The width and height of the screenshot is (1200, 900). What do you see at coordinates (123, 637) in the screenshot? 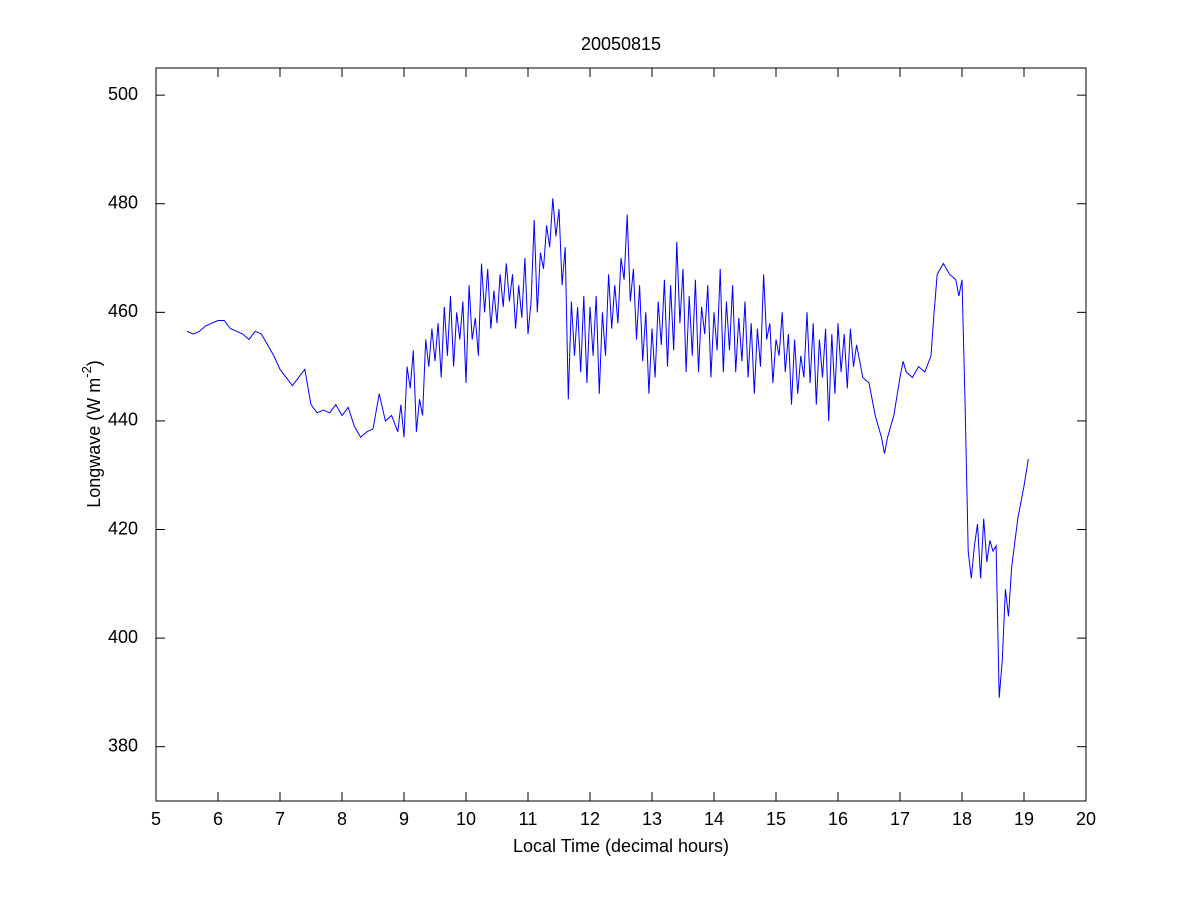
I see `y-tick-label: 400` at bounding box center [123, 637].